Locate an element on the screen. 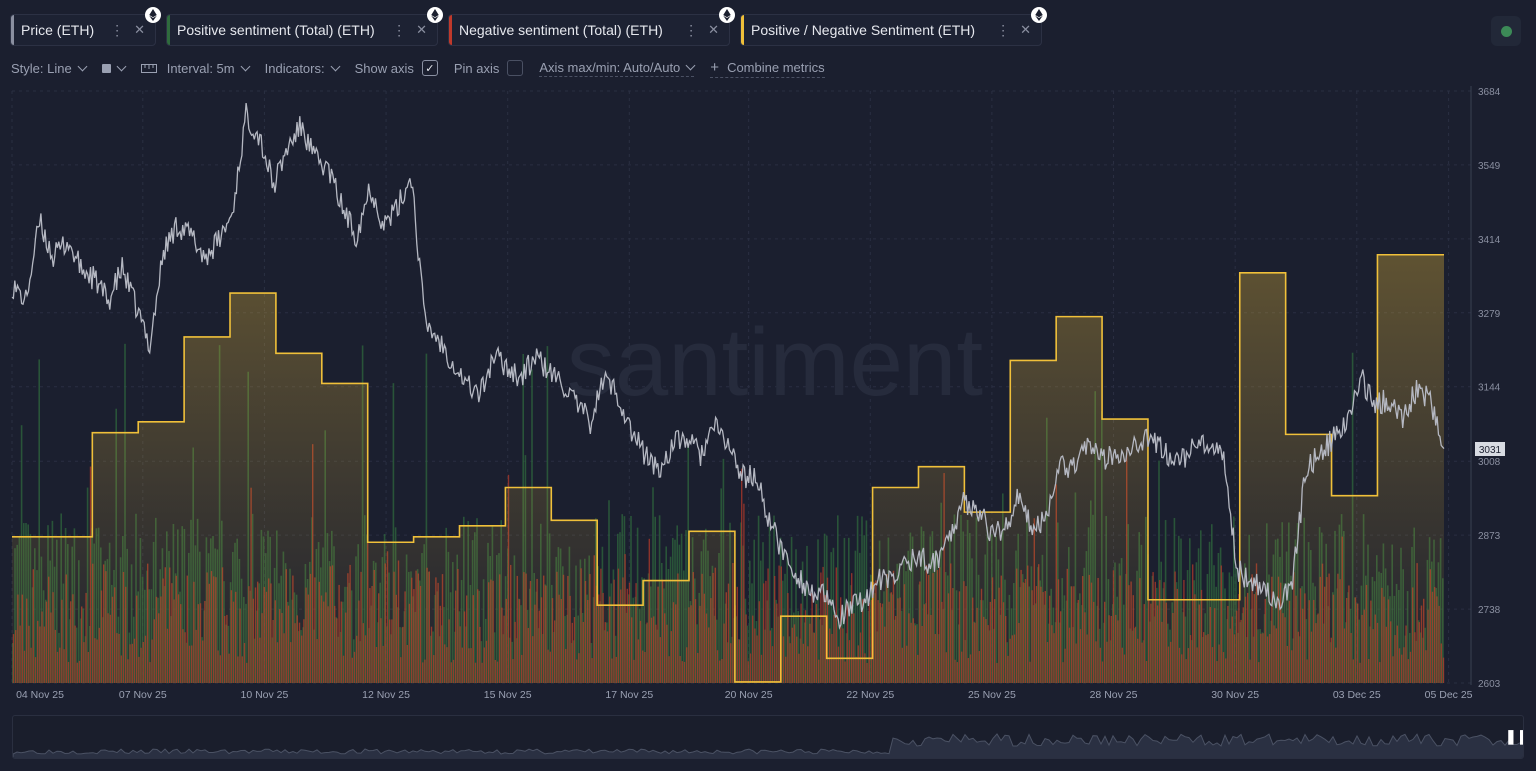  show-axis-toggle: Show axis ✓ is located at coordinates (396, 68).